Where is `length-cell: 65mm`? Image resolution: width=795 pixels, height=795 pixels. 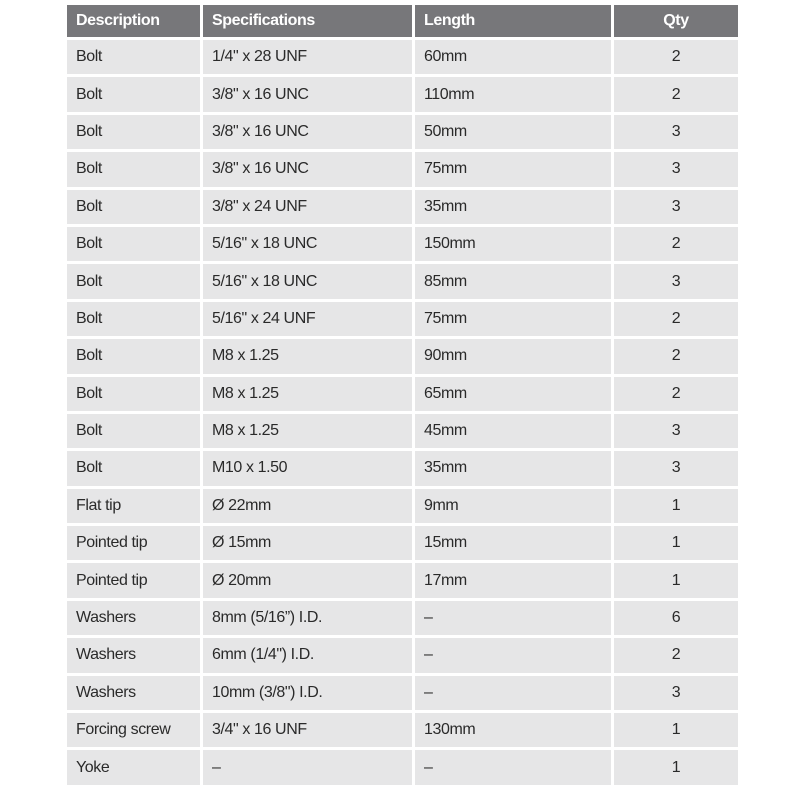 length-cell: 65mm is located at coordinates (513, 393).